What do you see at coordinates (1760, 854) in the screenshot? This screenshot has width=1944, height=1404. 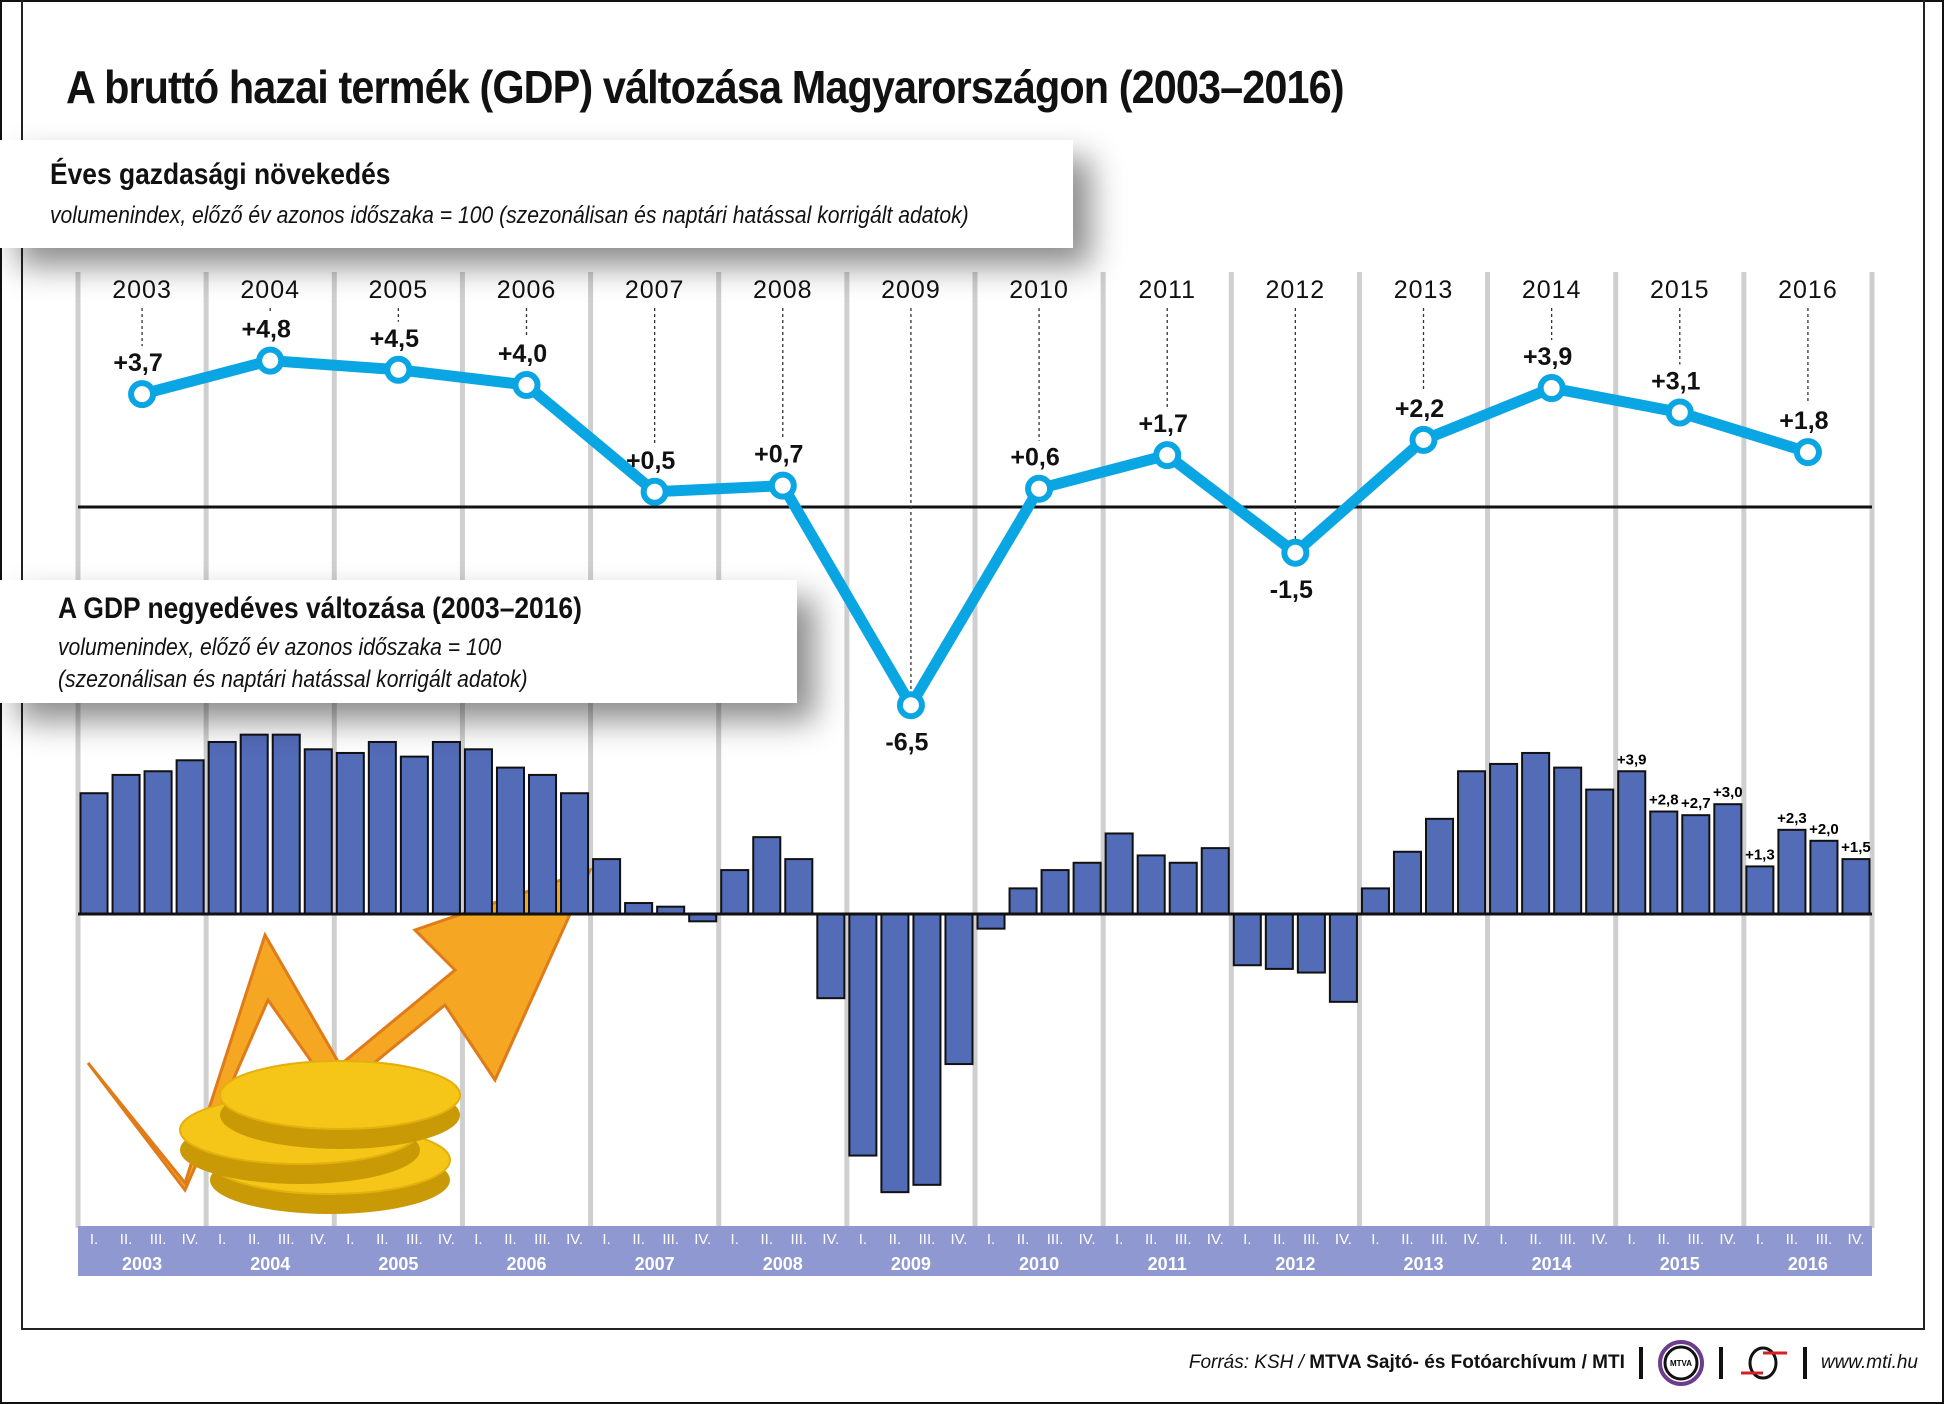 I see `bar-data-label: +1,3` at bounding box center [1760, 854].